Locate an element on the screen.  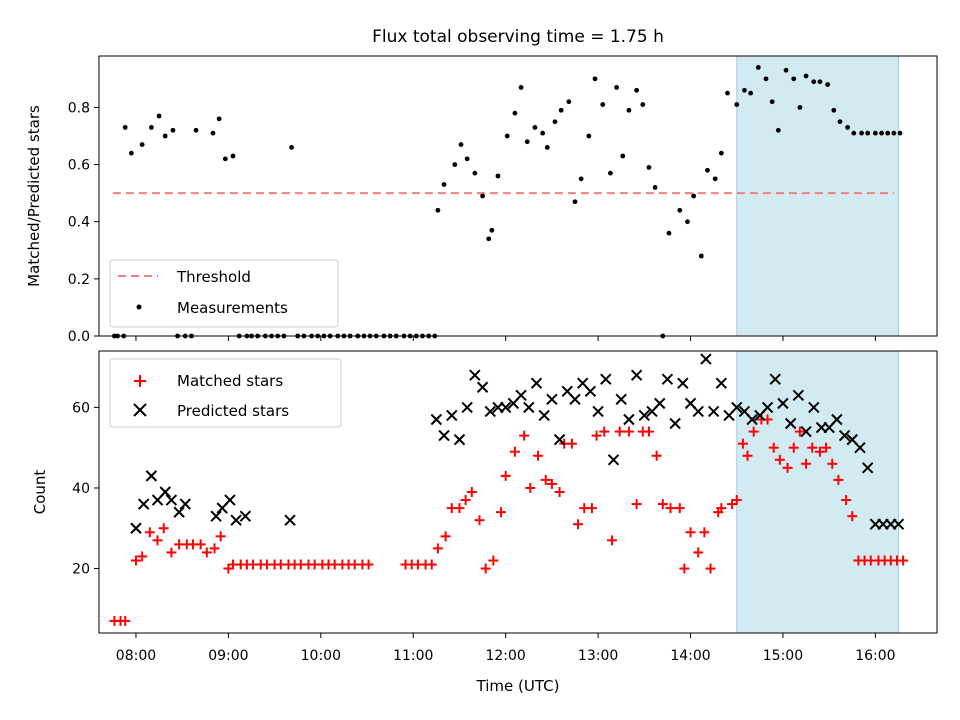
top-y-tick-label: 0.0 is located at coordinates (79, 337).